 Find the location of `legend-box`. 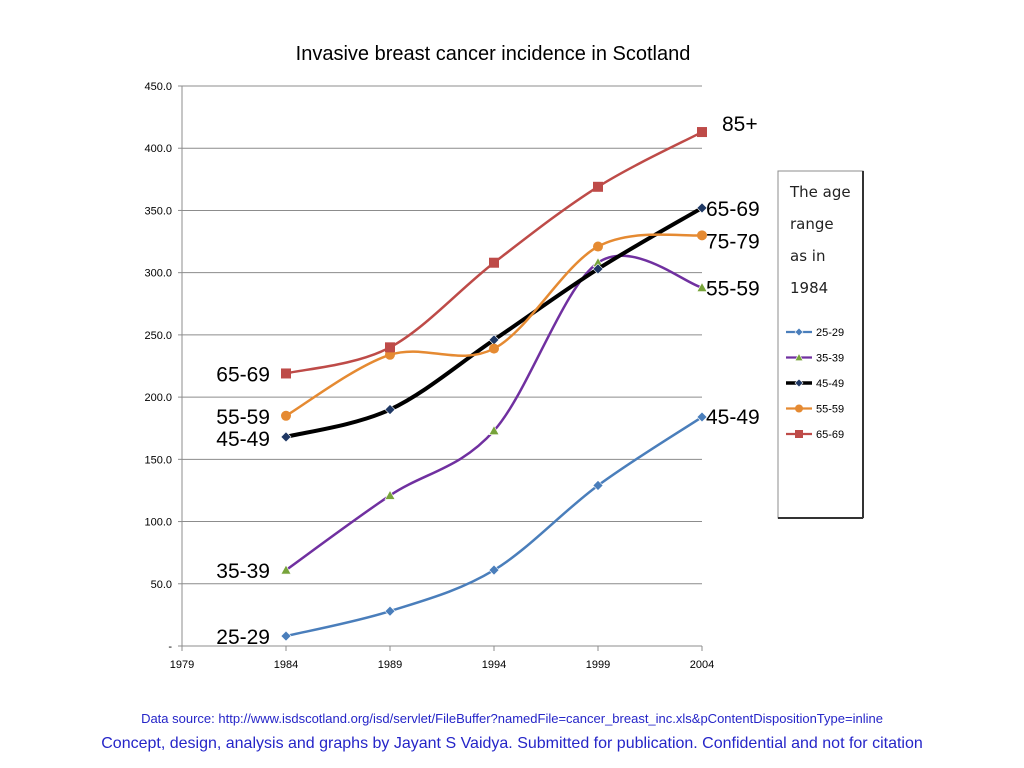

legend-box is located at coordinates (820, 344).